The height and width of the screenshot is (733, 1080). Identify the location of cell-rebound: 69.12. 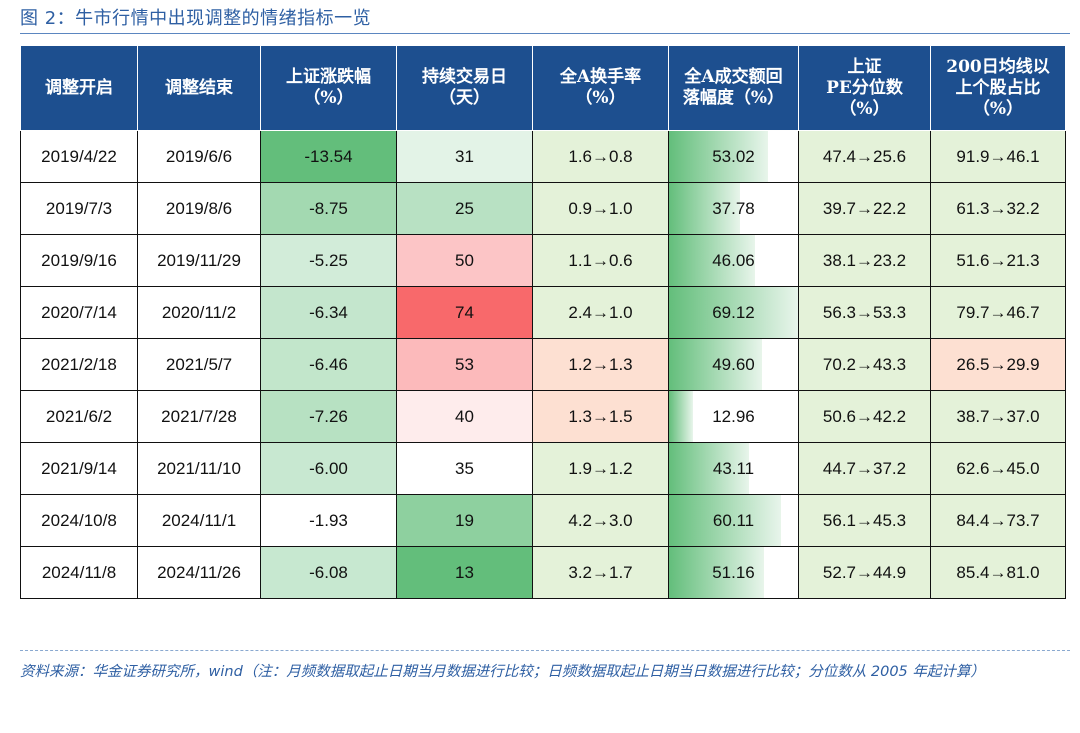
(733, 312).